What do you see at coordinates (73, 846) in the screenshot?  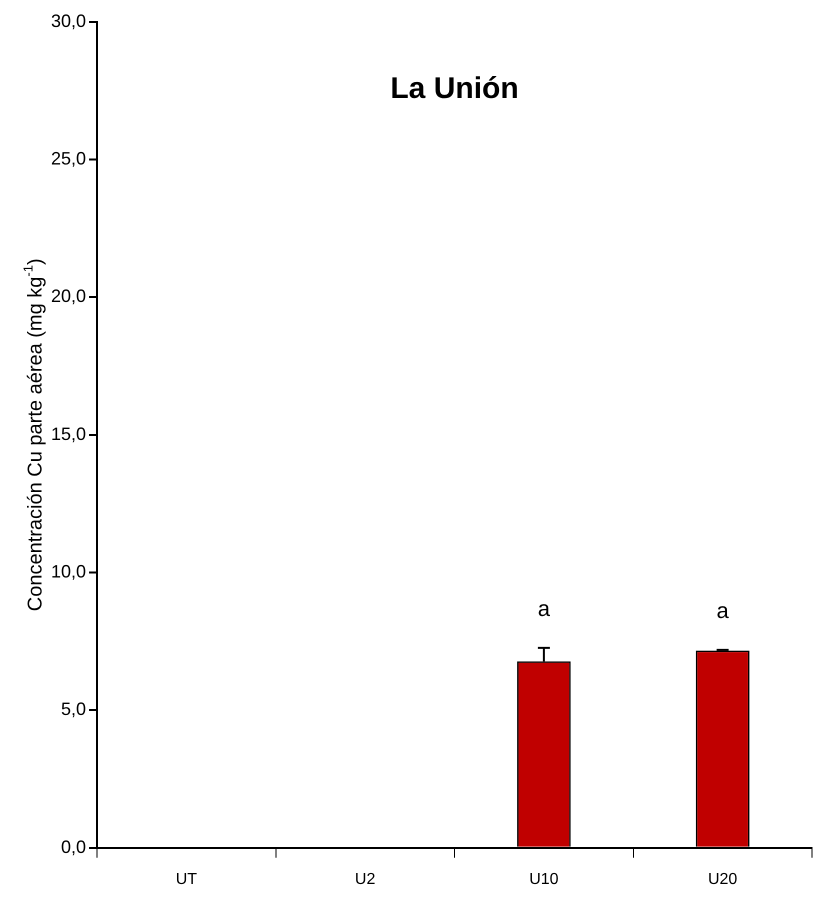 I see `y-tick-label: 0,0` at bounding box center [73, 846].